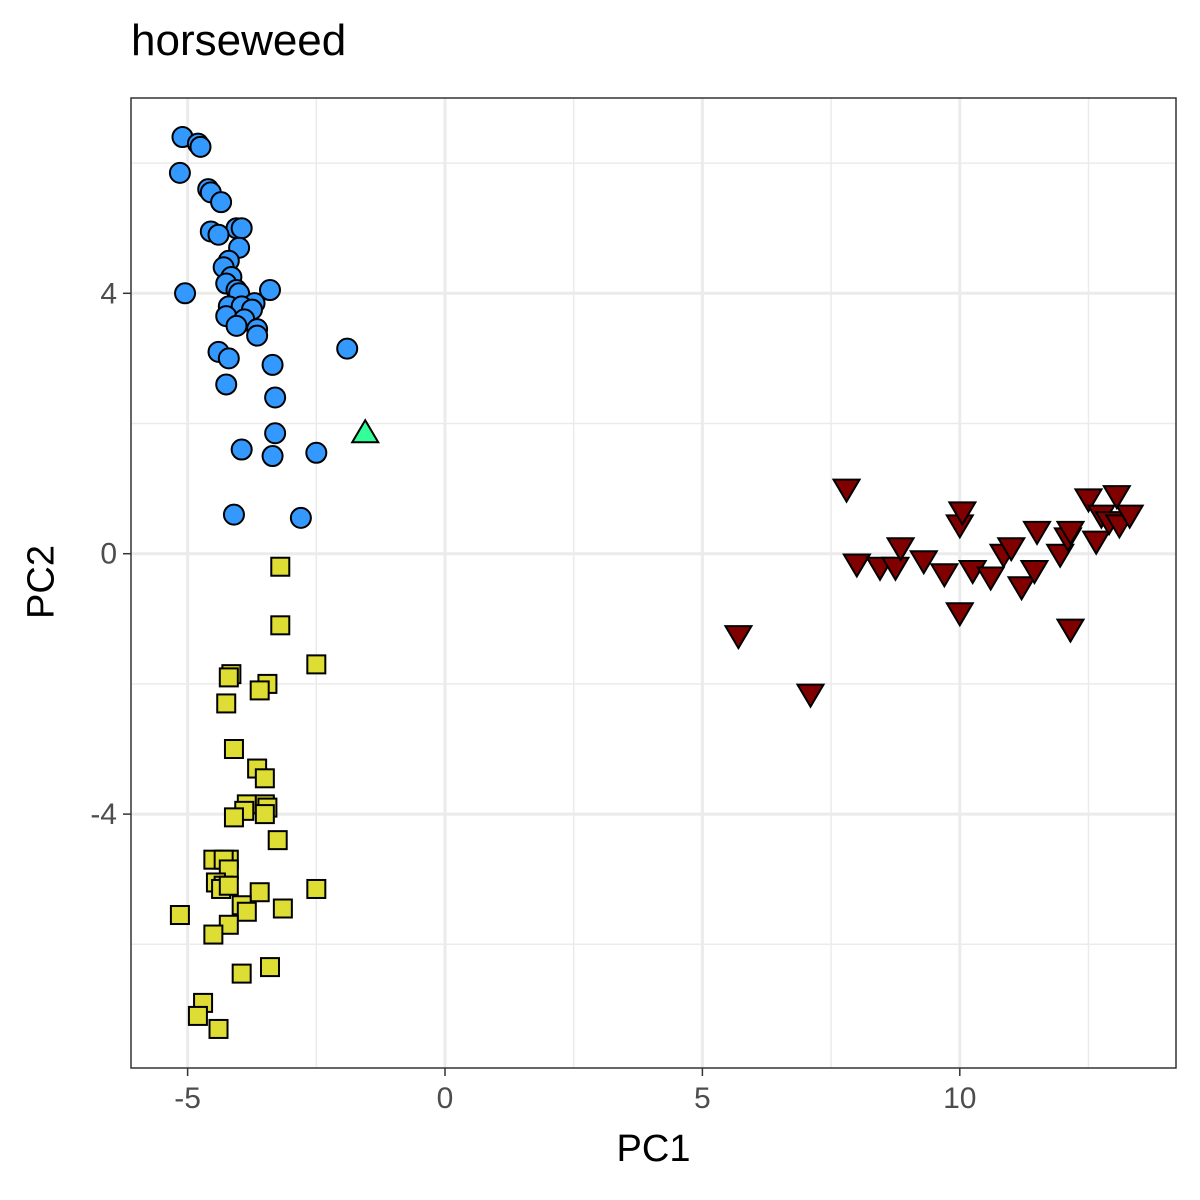 The height and width of the screenshot is (1200, 1200). I want to click on chart-title: horseweed, so click(239, 40).